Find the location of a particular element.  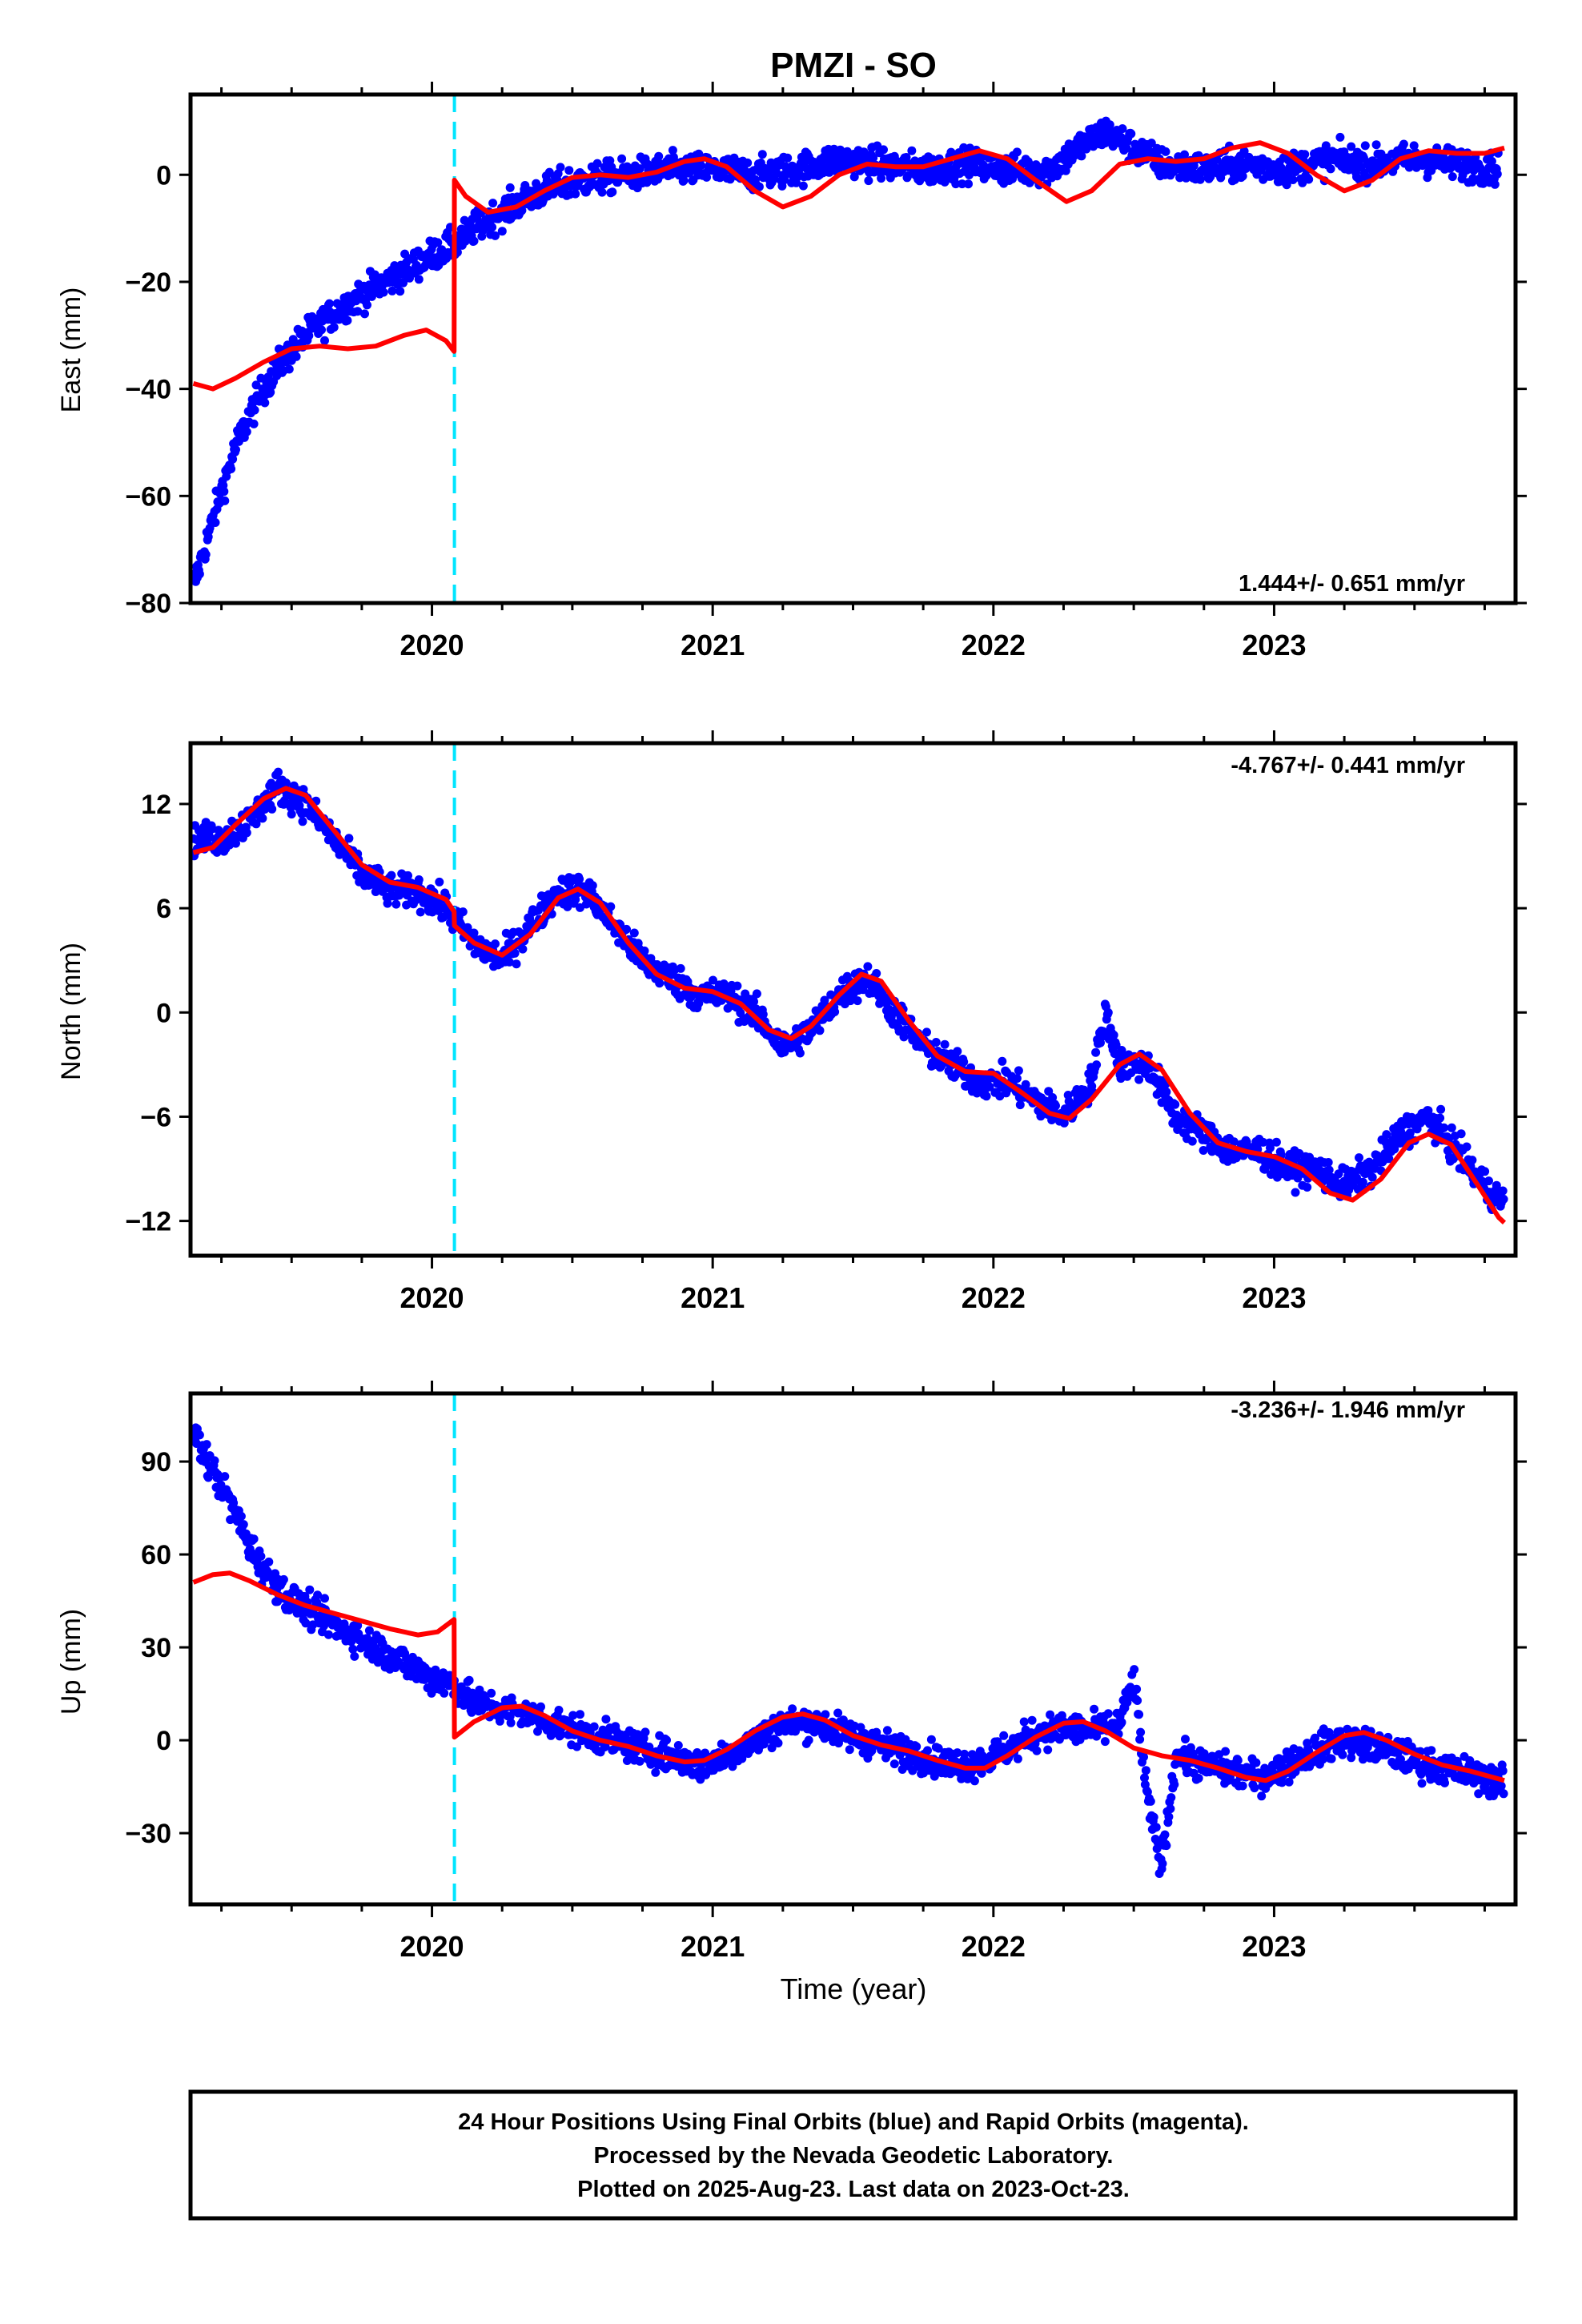

east-xtick-label: 2020 is located at coordinates (432, 645).